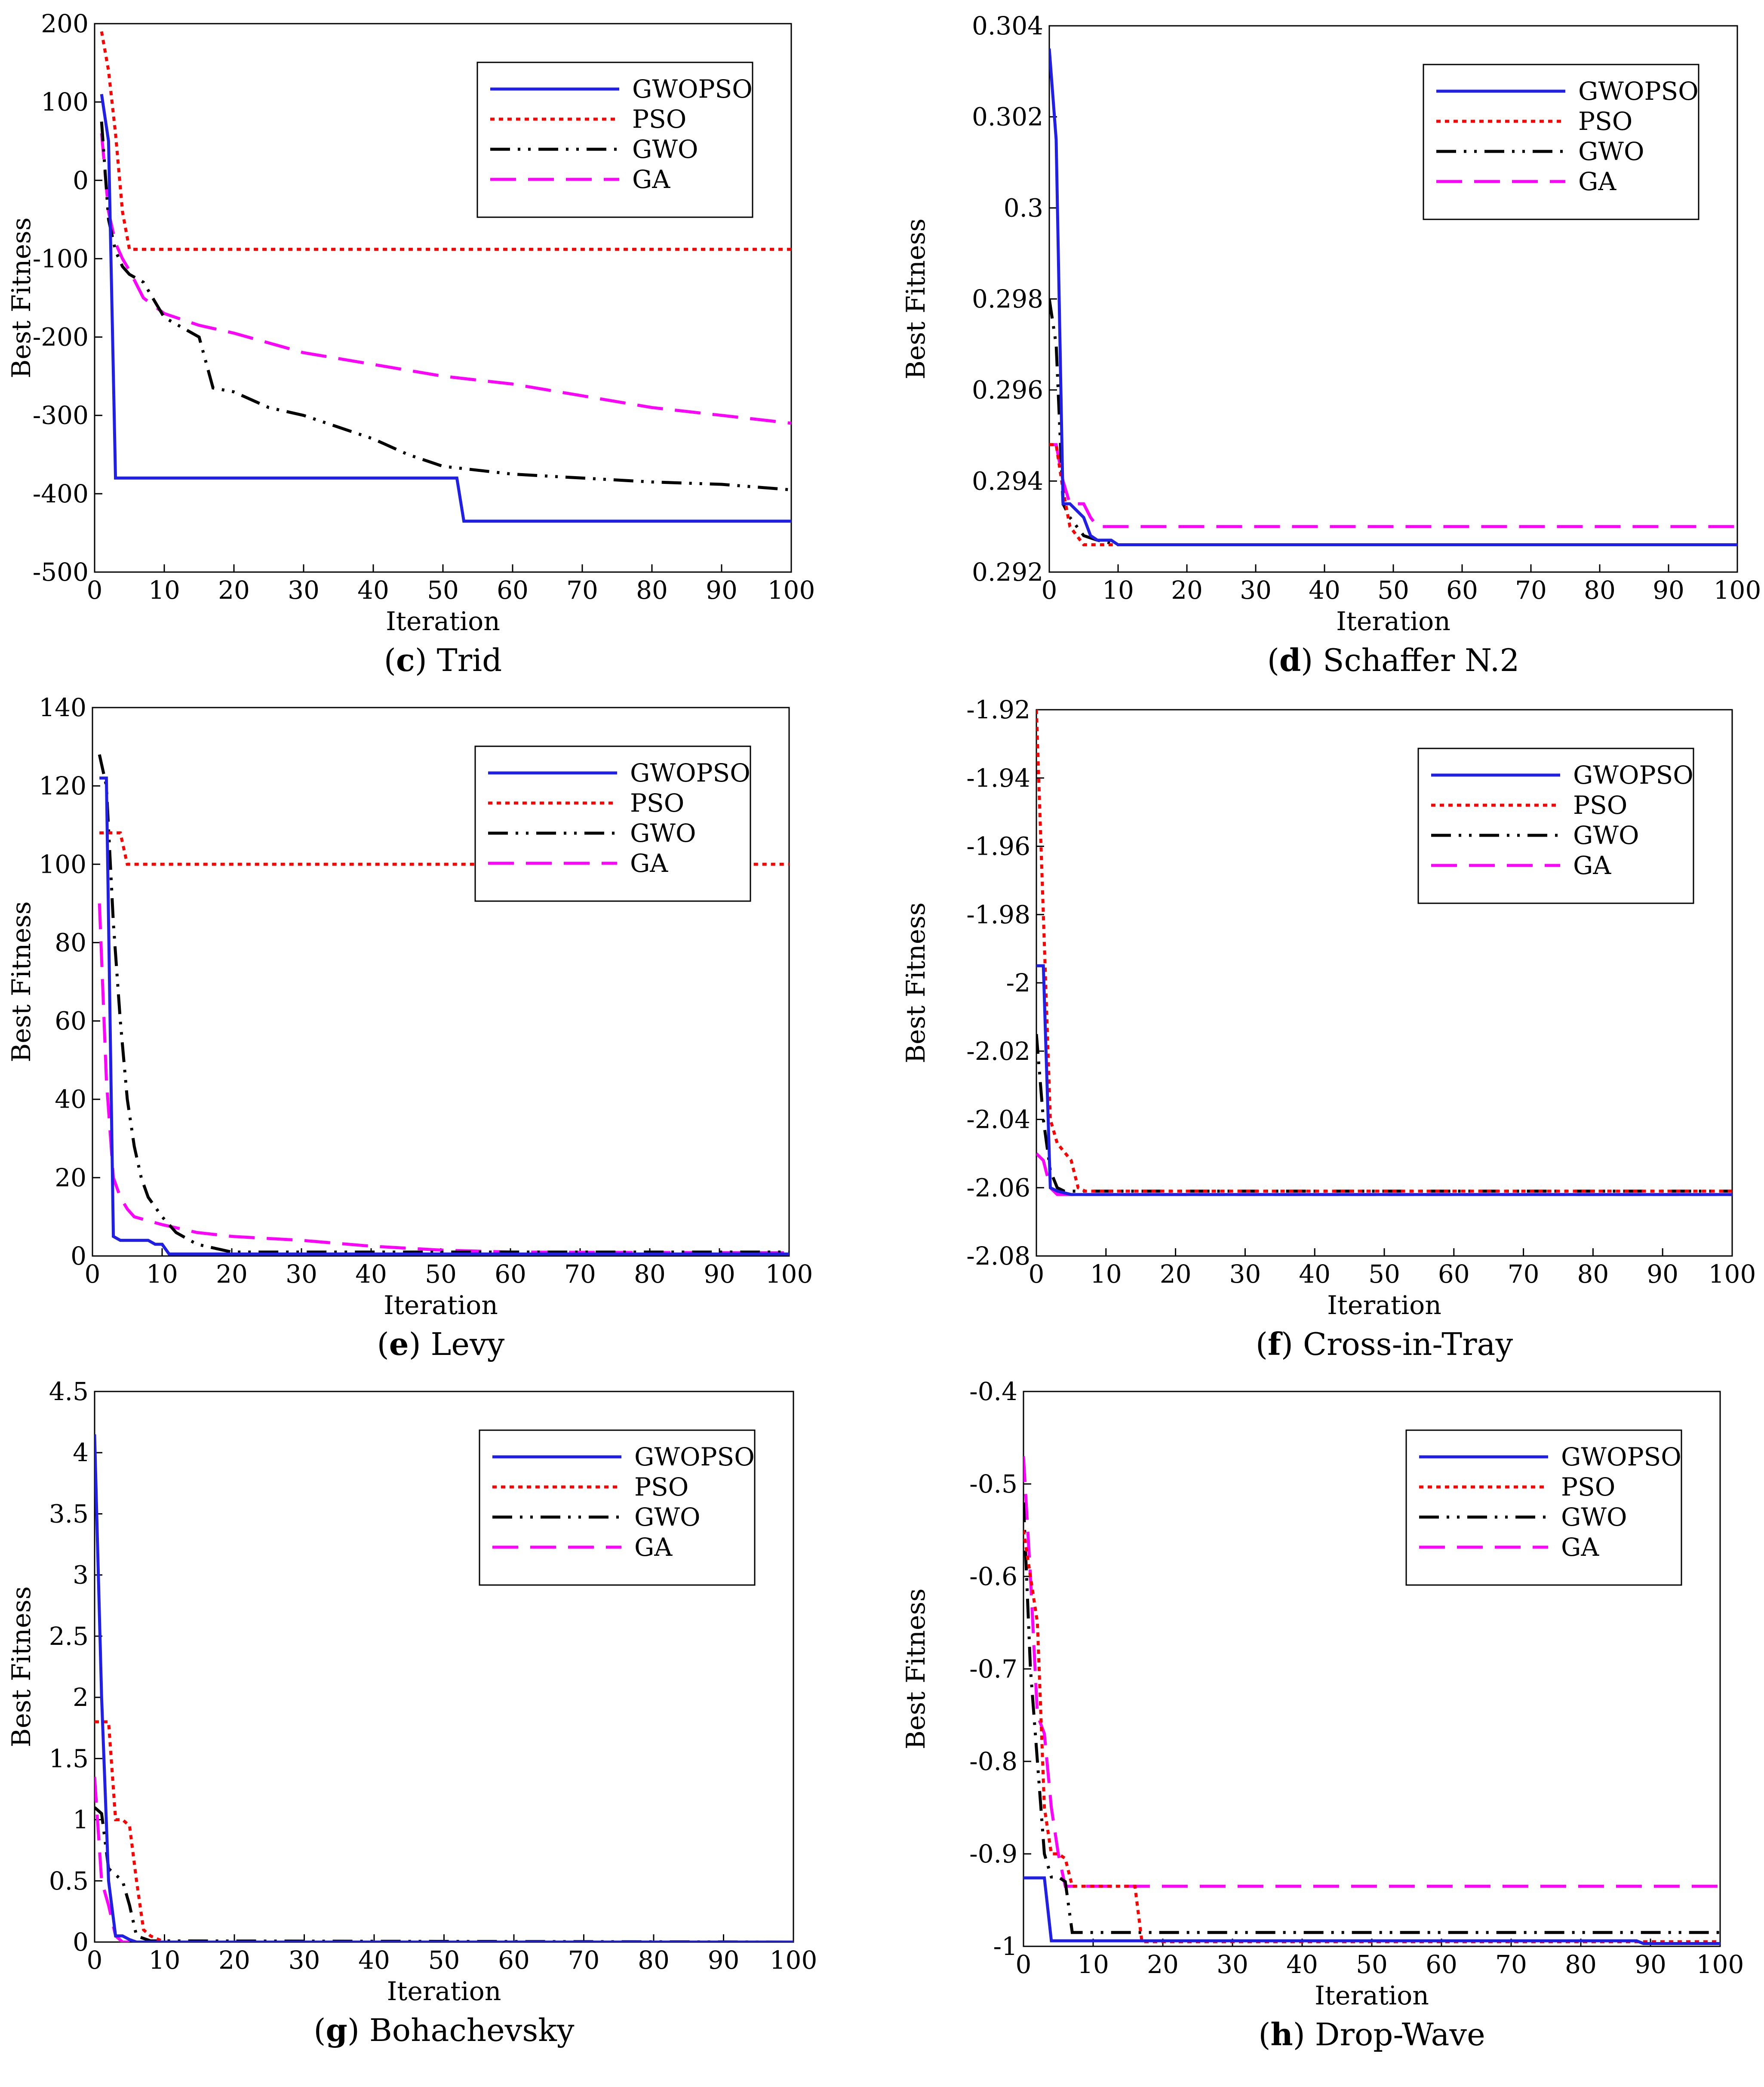 This screenshot has height=2087, width=1764. What do you see at coordinates (71, 1099) in the screenshot?
I see `y-tick-label: 40` at bounding box center [71, 1099].